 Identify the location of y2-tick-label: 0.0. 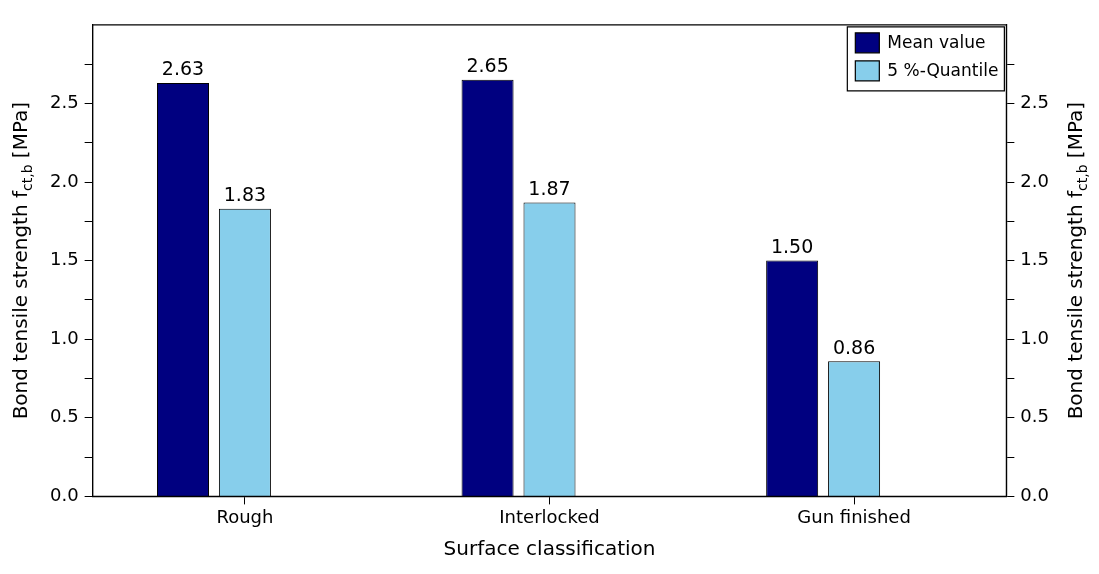
(1035, 495).